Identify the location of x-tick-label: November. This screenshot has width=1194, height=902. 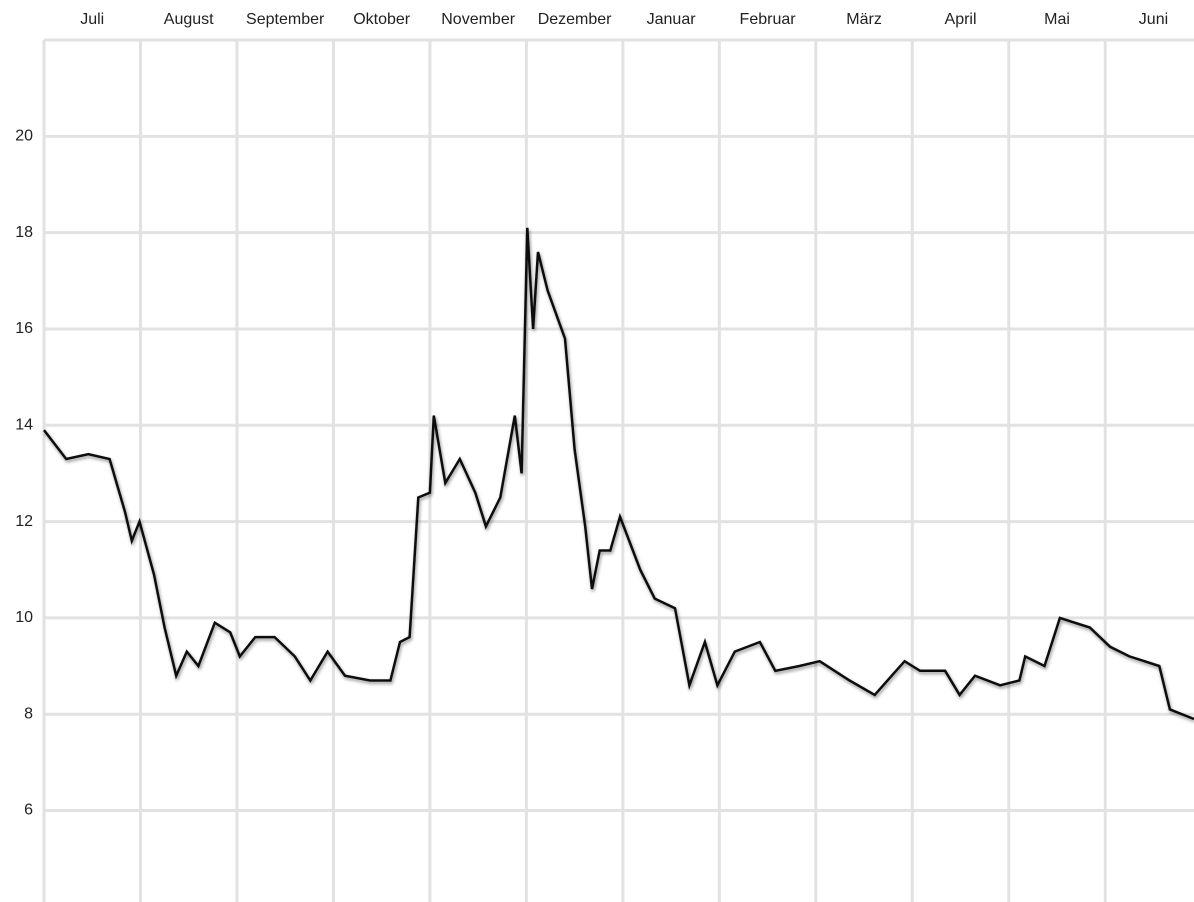
(478, 19).